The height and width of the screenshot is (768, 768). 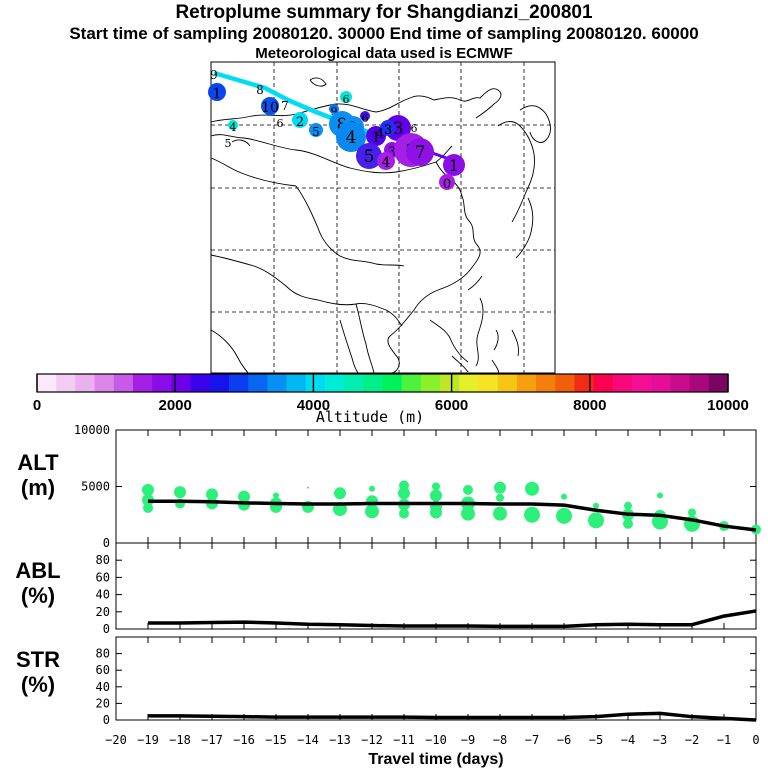 I want to click on y-tick-label: 20, so click(x=103, y=703).